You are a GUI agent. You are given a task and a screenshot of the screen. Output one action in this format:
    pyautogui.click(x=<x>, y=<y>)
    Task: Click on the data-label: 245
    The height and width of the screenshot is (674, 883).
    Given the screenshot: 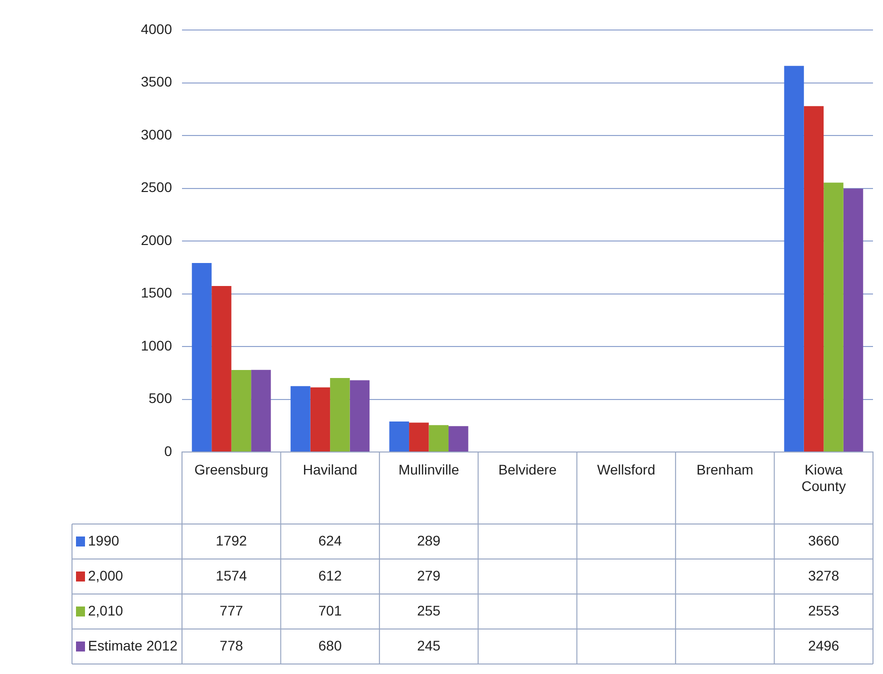 What is the action you would take?
    pyautogui.click(x=429, y=645)
    